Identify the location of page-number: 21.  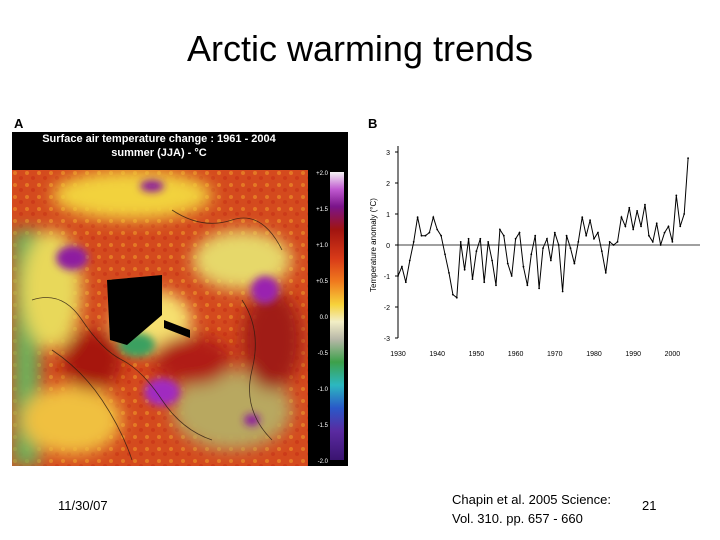
(649, 505).